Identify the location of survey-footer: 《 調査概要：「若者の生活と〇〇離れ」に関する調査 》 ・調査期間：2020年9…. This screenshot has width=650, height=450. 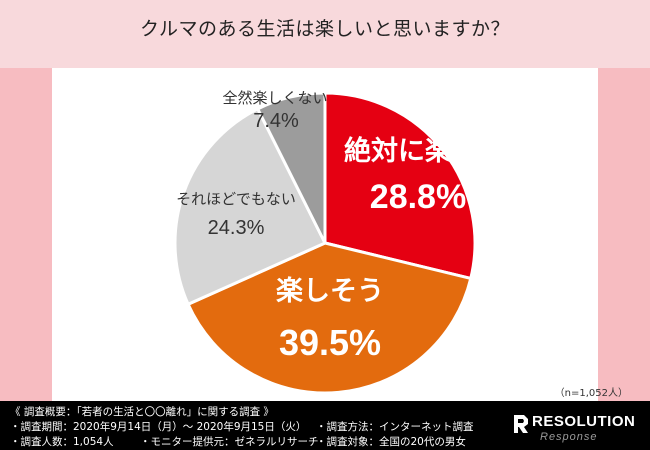
(325, 425).